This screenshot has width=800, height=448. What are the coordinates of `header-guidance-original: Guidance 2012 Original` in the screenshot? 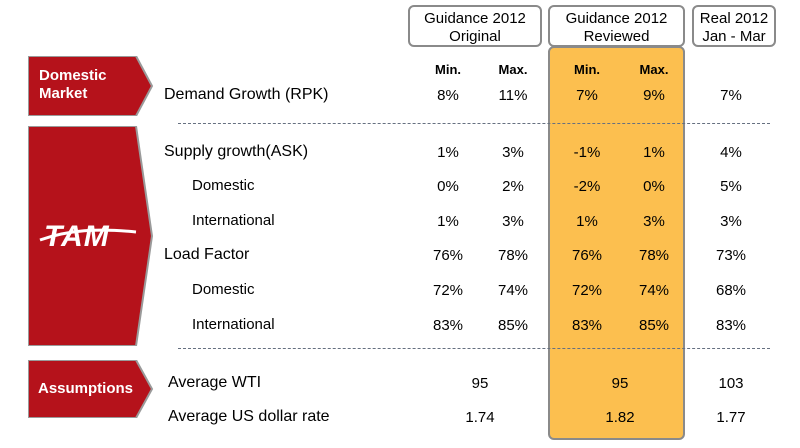 It's located at (475, 26).